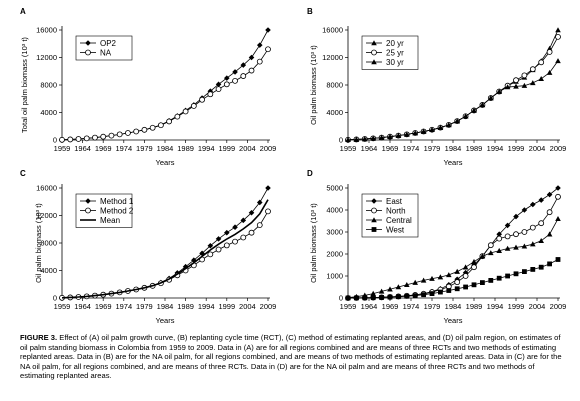  Describe the element at coordinates (226, 148) in the screenshot. I see `x-tick-label-a-1999: 1999` at that location.